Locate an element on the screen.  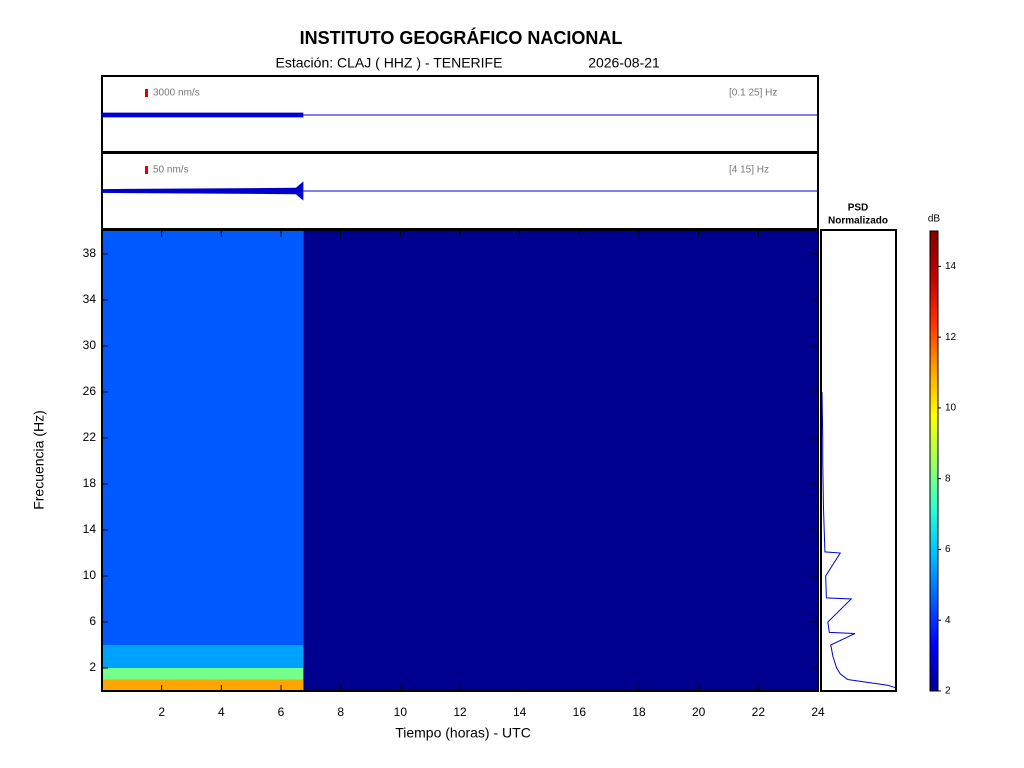
y-tick-label: 30 is located at coordinates (90, 345).